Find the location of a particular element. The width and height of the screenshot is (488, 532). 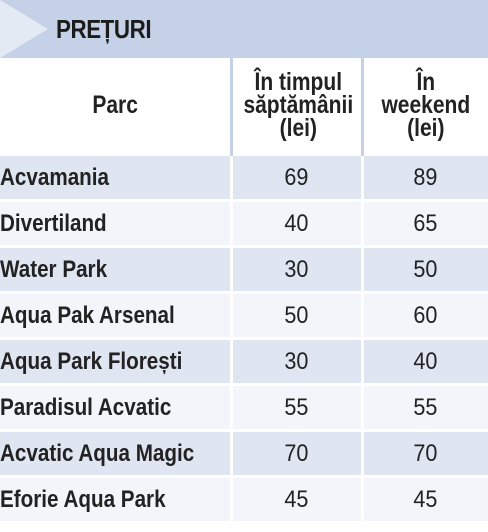

weekday-price-cell: 55 is located at coordinates (295, 407).